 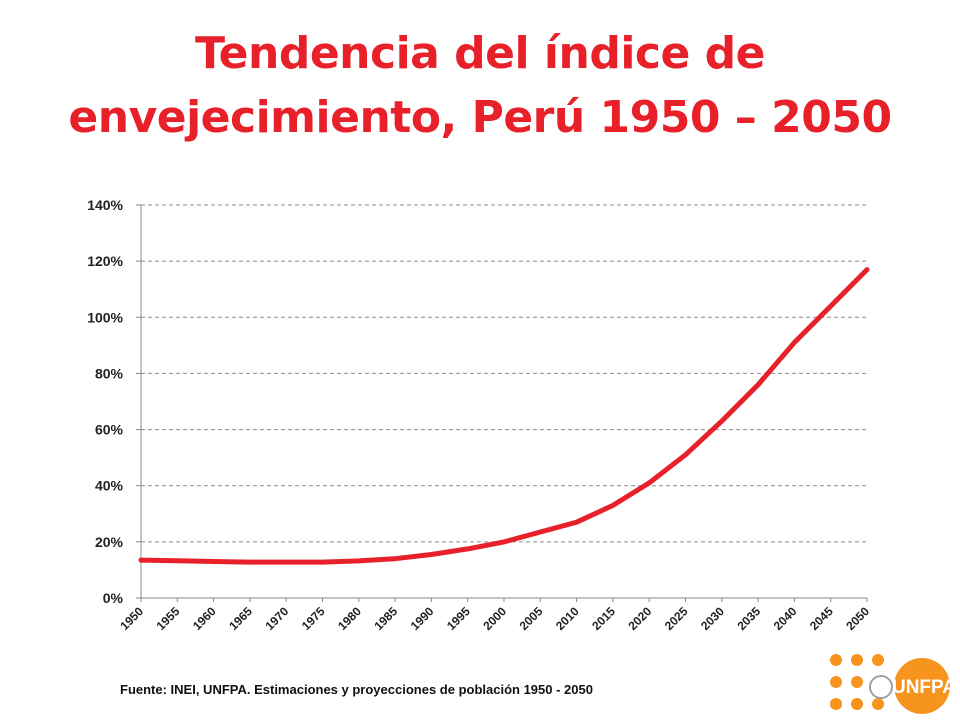 What do you see at coordinates (204, 618) in the screenshot?
I see `x-tick-label: 1960` at bounding box center [204, 618].